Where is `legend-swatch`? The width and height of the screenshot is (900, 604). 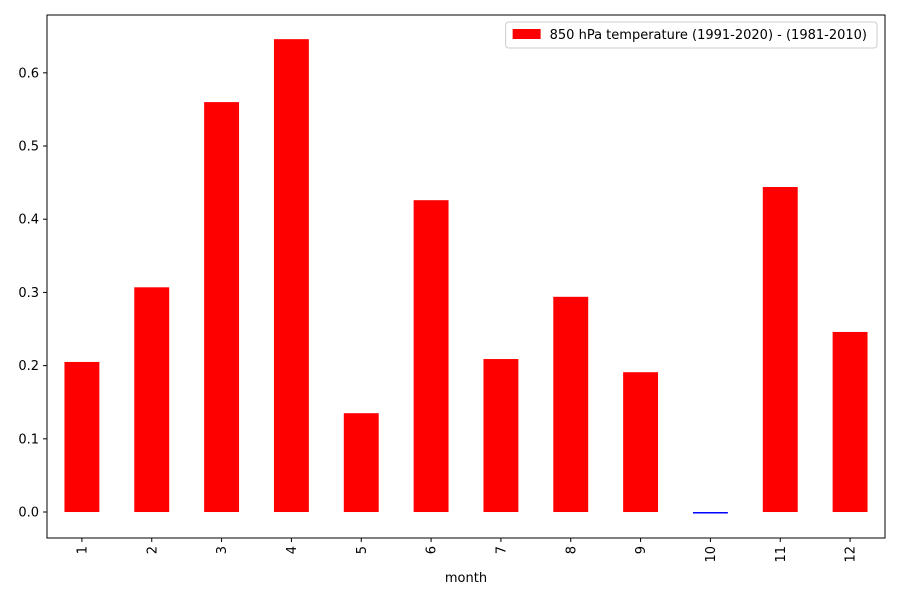 legend-swatch is located at coordinates (526, 34).